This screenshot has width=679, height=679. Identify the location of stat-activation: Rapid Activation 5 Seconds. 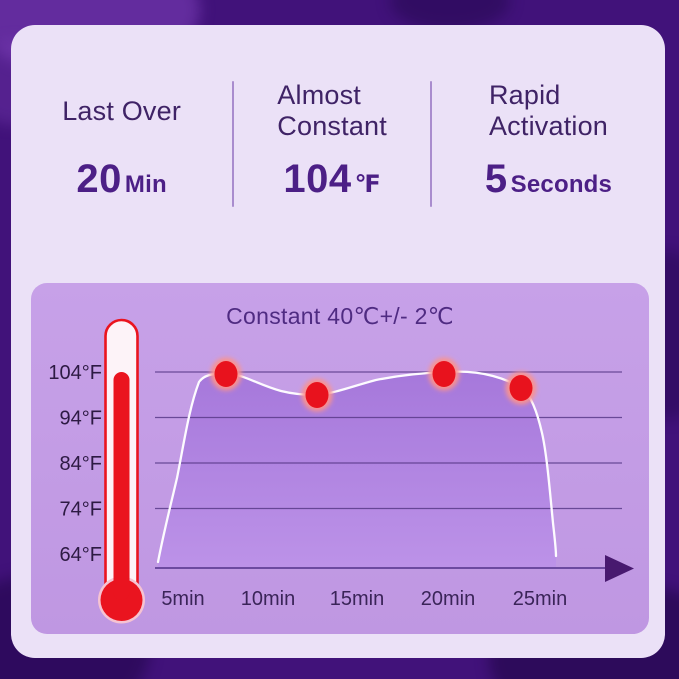
(548, 140).